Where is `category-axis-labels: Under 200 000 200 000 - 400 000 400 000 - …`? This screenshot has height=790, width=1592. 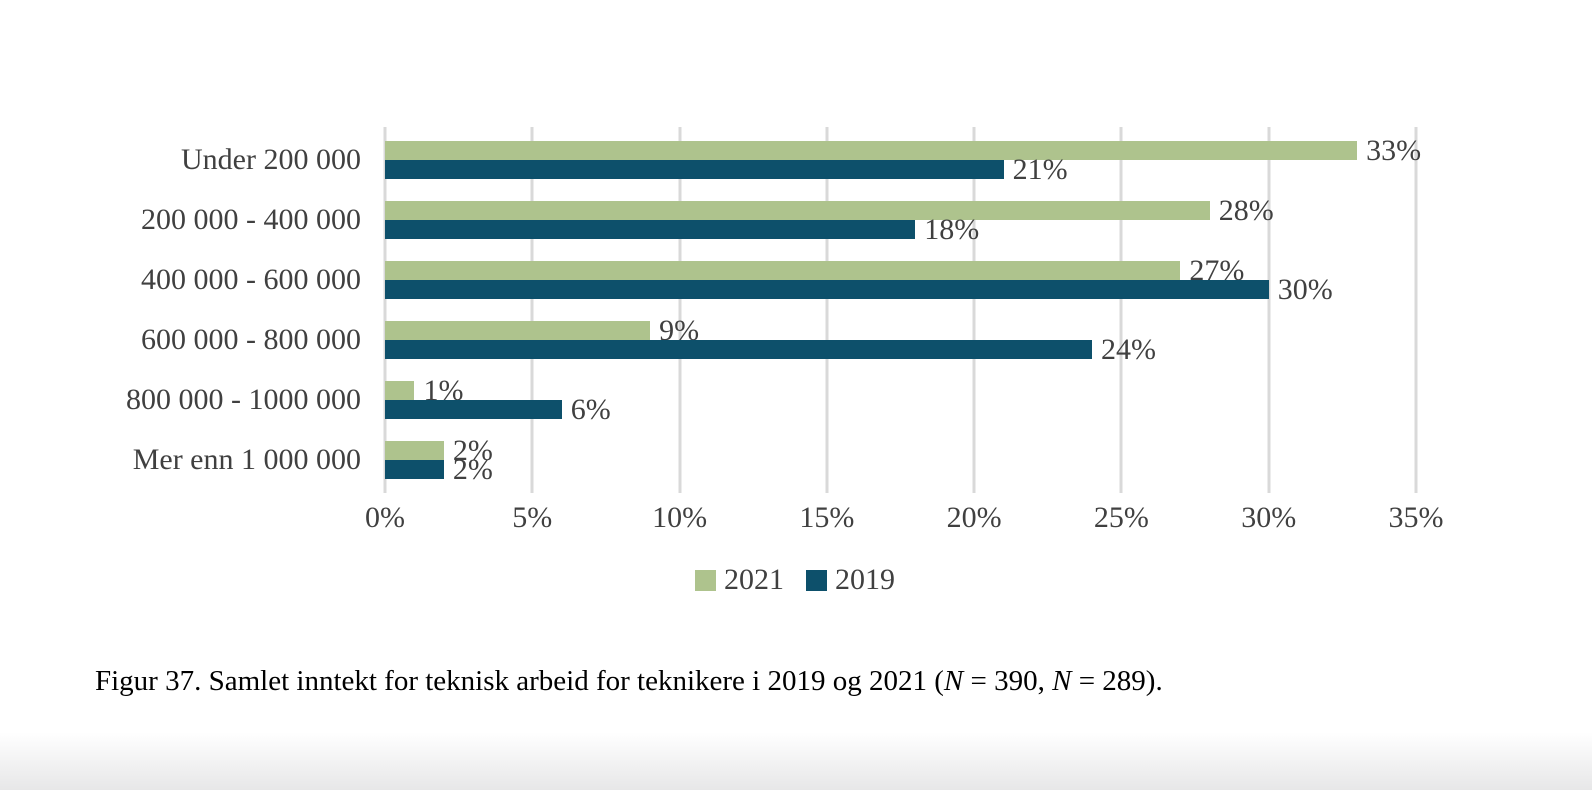
category-axis-labels: Under 200 000 200 000 - 400 000 400 000 - … is located at coordinates (230, 310).